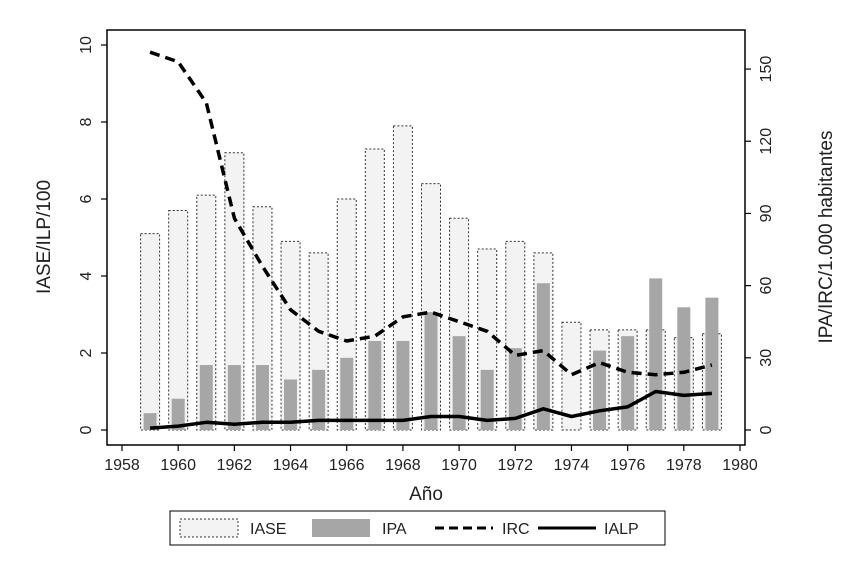 The width and height of the screenshot is (860, 580). I want to click on ialp-line, so click(431, 409).